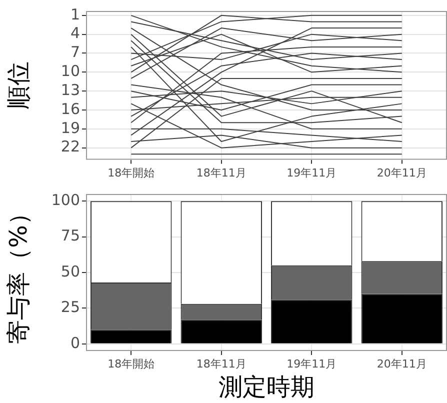 Image resolution: width=447 pixels, height=403 pixels. I want to click on y-tick-label: 75, so click(70, 235).